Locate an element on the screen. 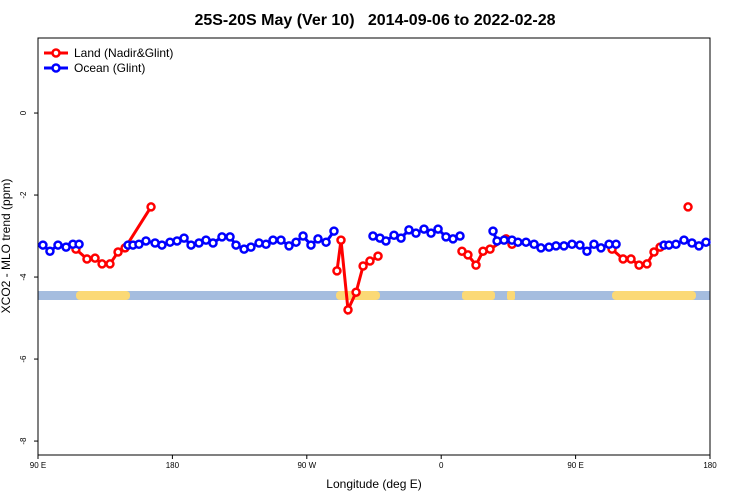 The height and width of the screenshot is (500, 750). y-axis-label: XCO2 - MLO trend (ppm) is located at coordinates (6, 246).